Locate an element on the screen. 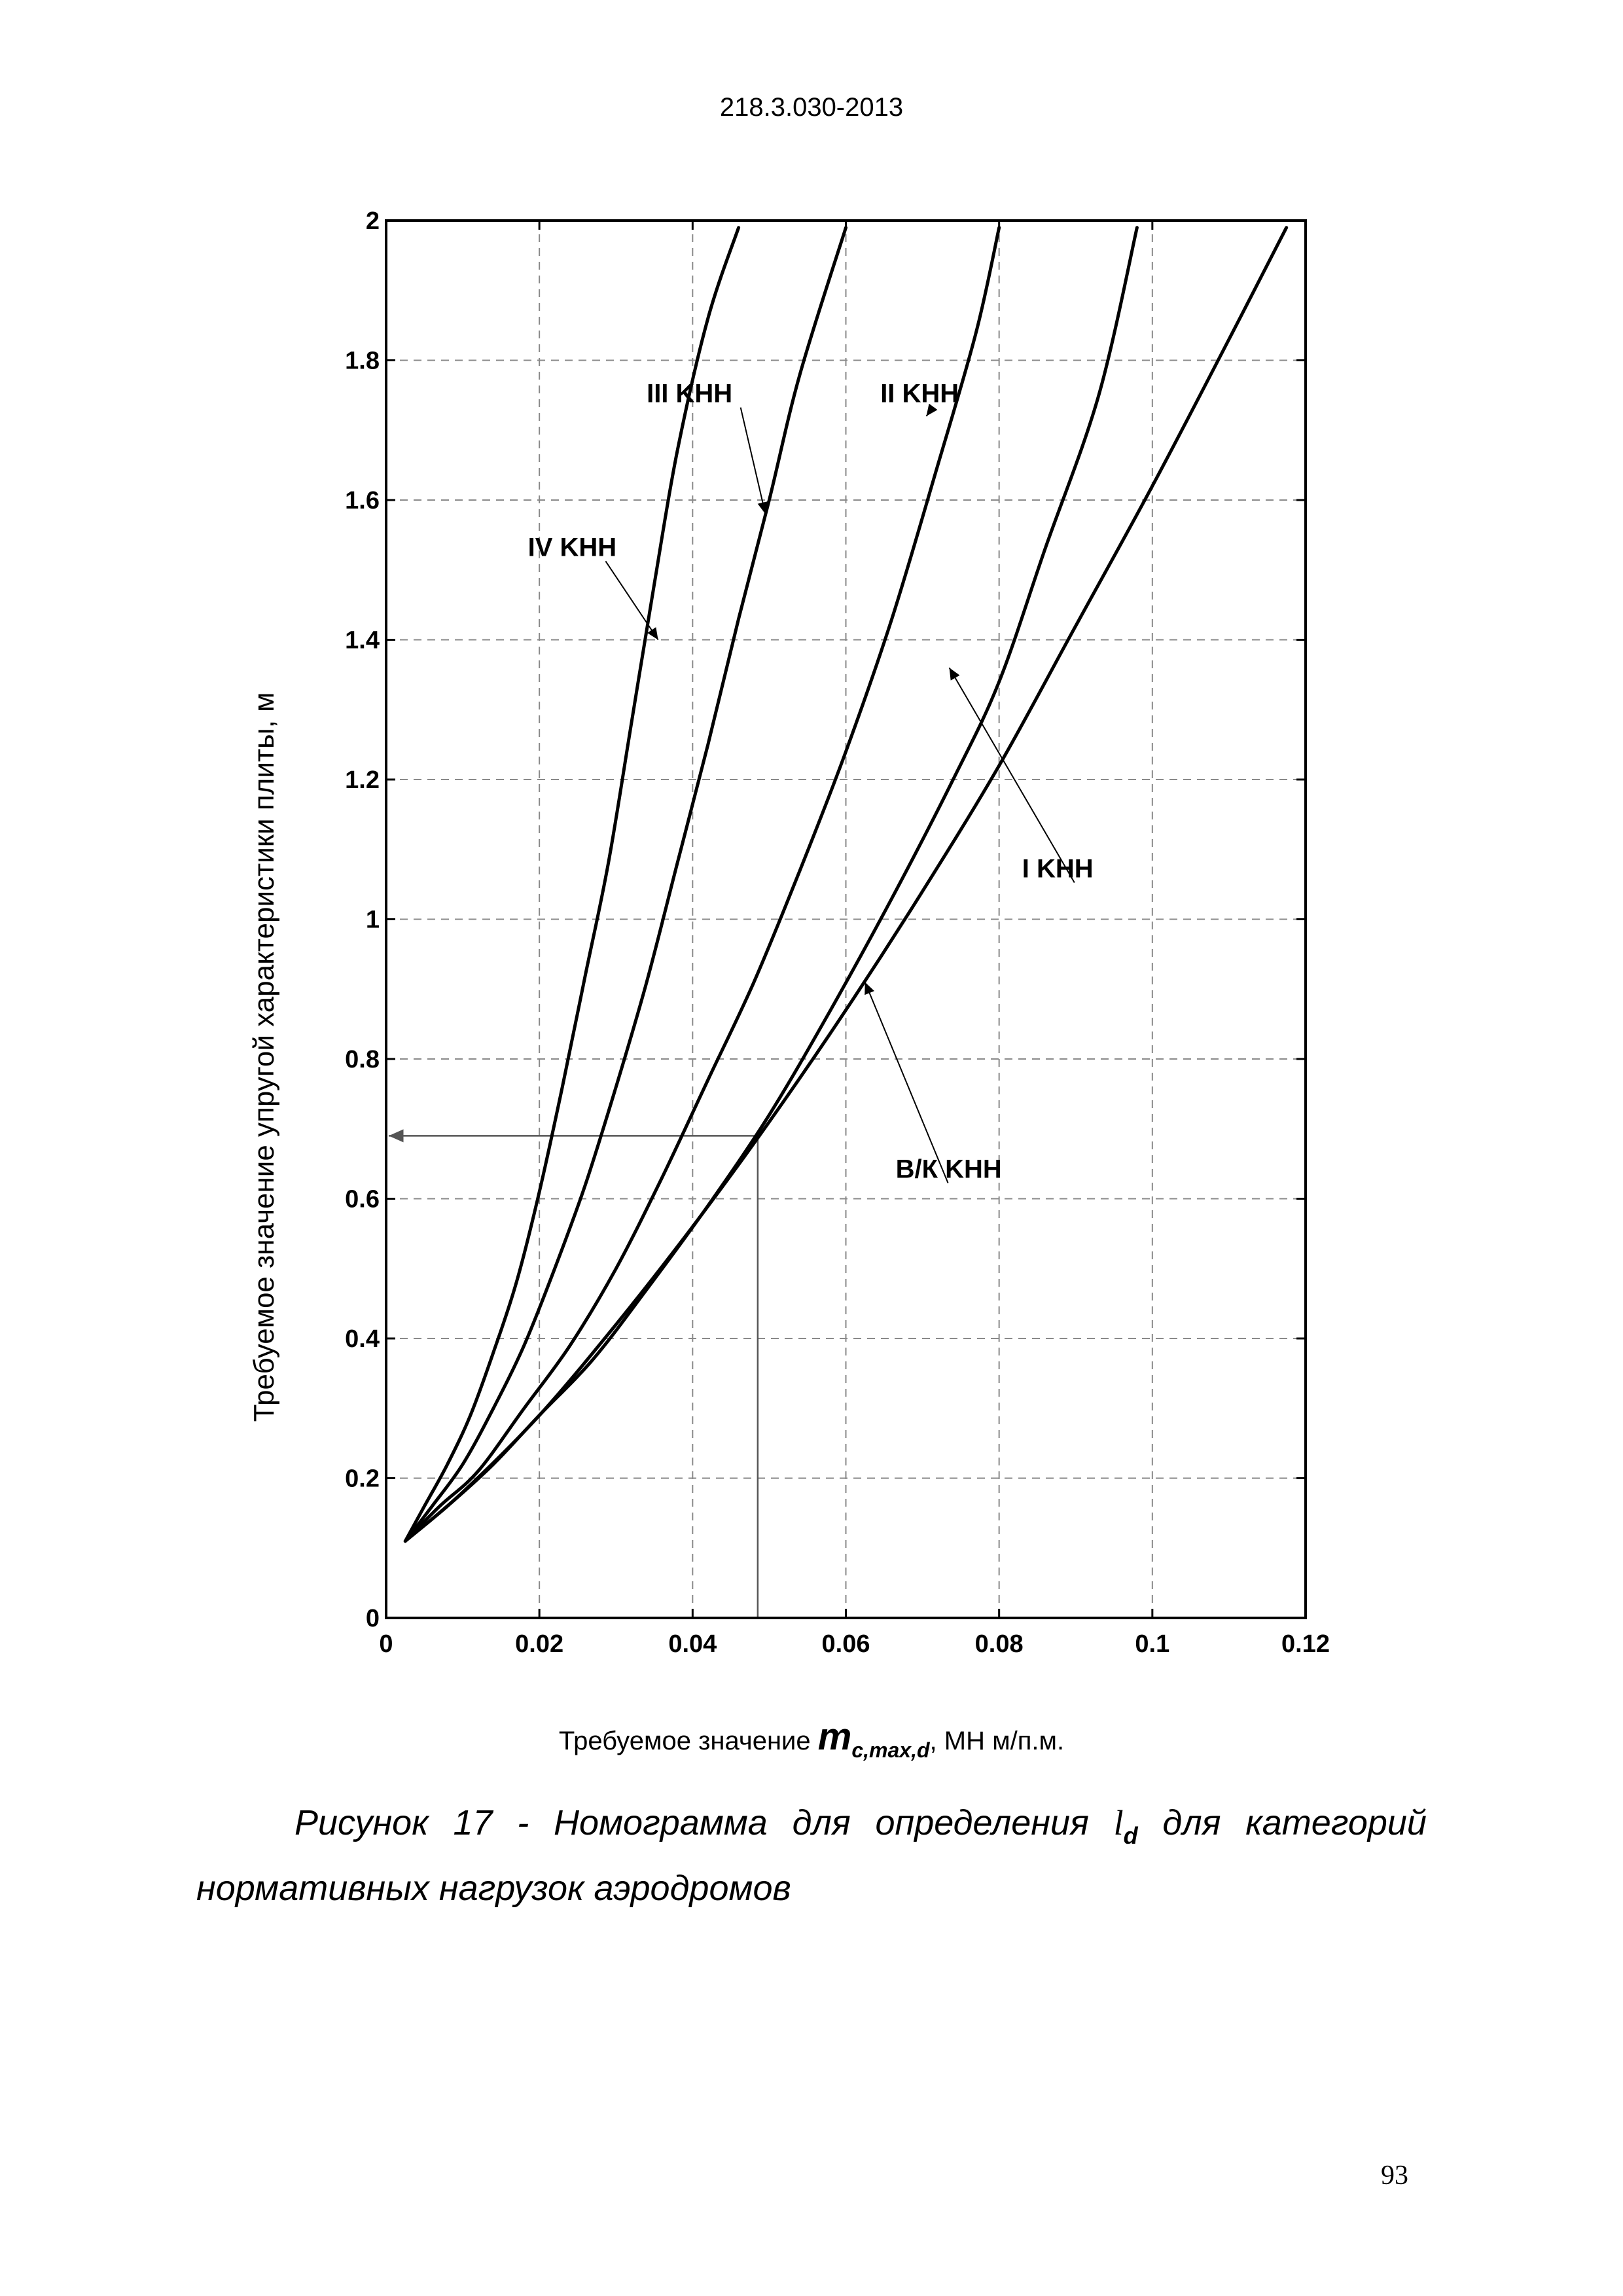  y-tick-label: 0.8 is located at coordinates (362, 1059).